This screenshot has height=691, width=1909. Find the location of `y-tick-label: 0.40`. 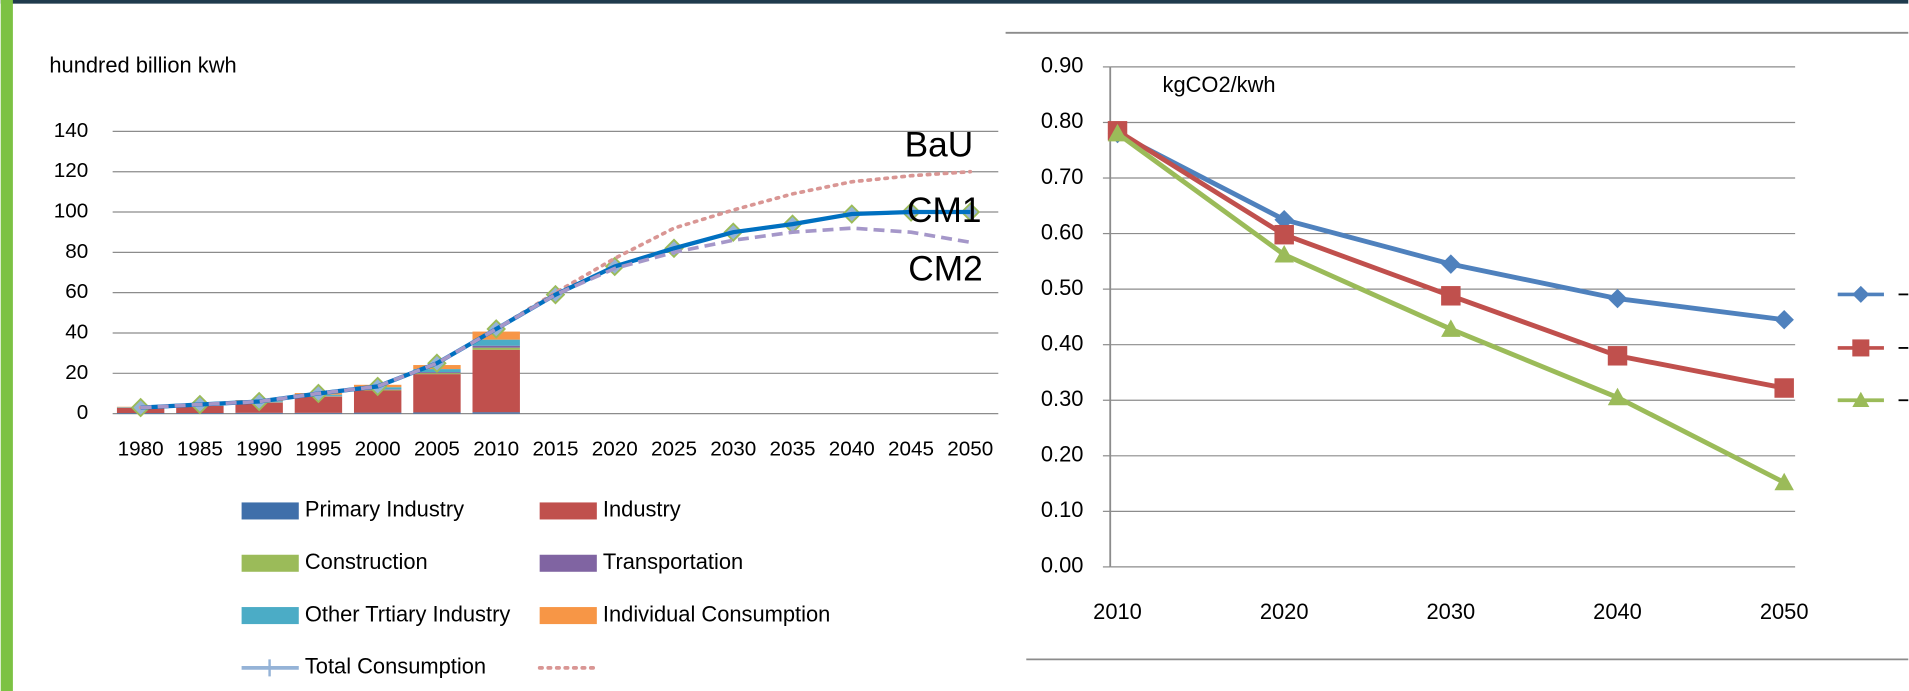

y-tick-label: 0.40 is located at coordinates (1062, 342).